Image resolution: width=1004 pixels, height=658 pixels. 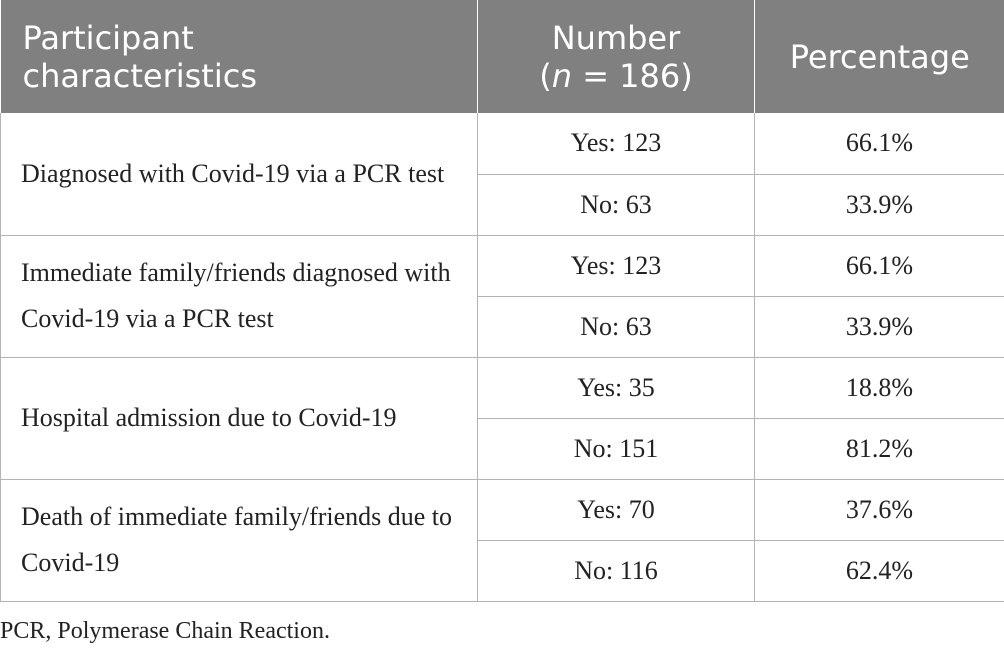 I want to click on table-row: No: 116 62.4%, so click(x=502, y=570).